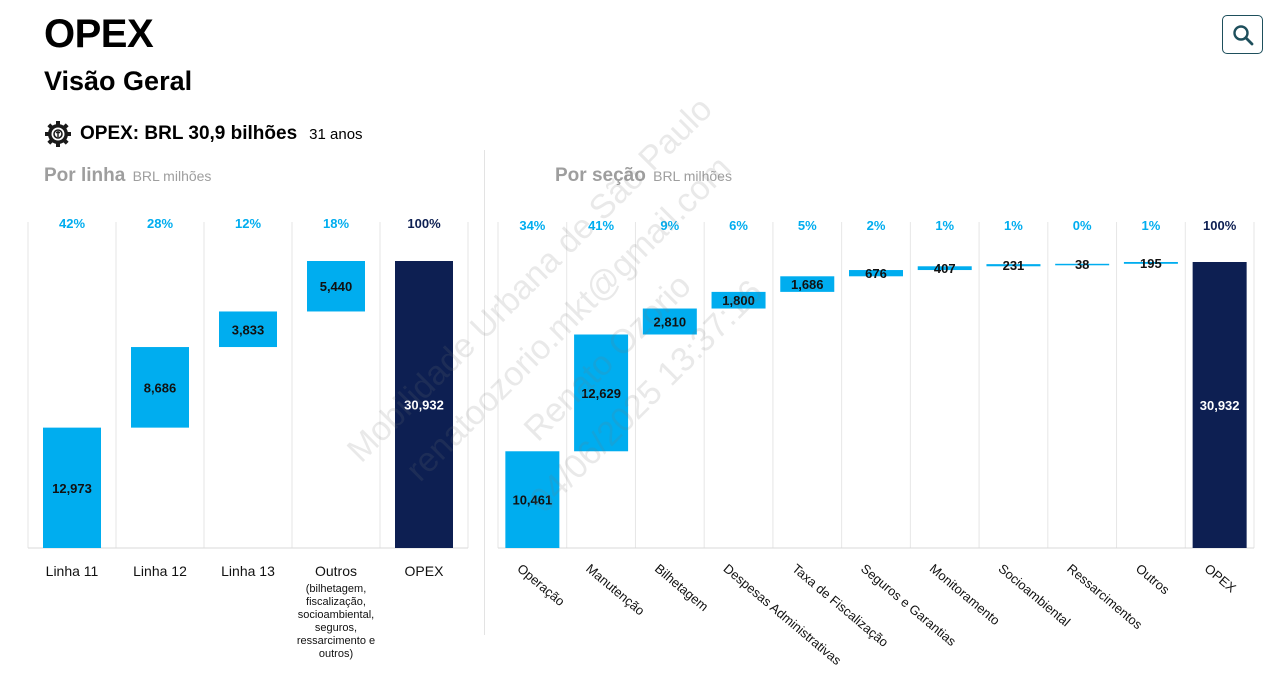 Image resolution: width=1280 pixels, height=691 pixels. What do you see at coordinates (692, 176) in the screenshot?
I see `chart-2-unit: BRL milhões` at bounding box center [692, 176].